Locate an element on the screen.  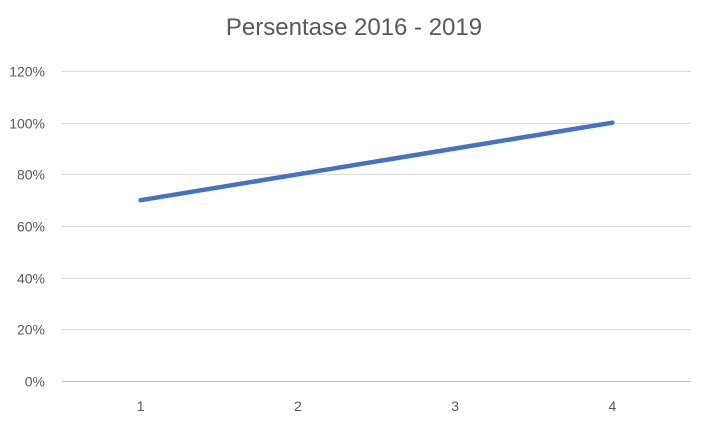
series-line is located at coordinates (376, 161).